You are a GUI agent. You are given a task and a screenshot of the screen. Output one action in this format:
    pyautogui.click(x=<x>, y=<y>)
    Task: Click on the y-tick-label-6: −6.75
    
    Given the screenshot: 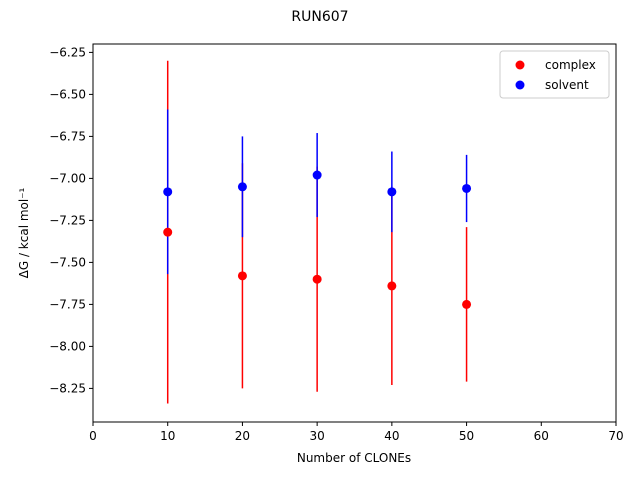 What is the action you would take?
    pyautogui.click(x=67, y=136)
    